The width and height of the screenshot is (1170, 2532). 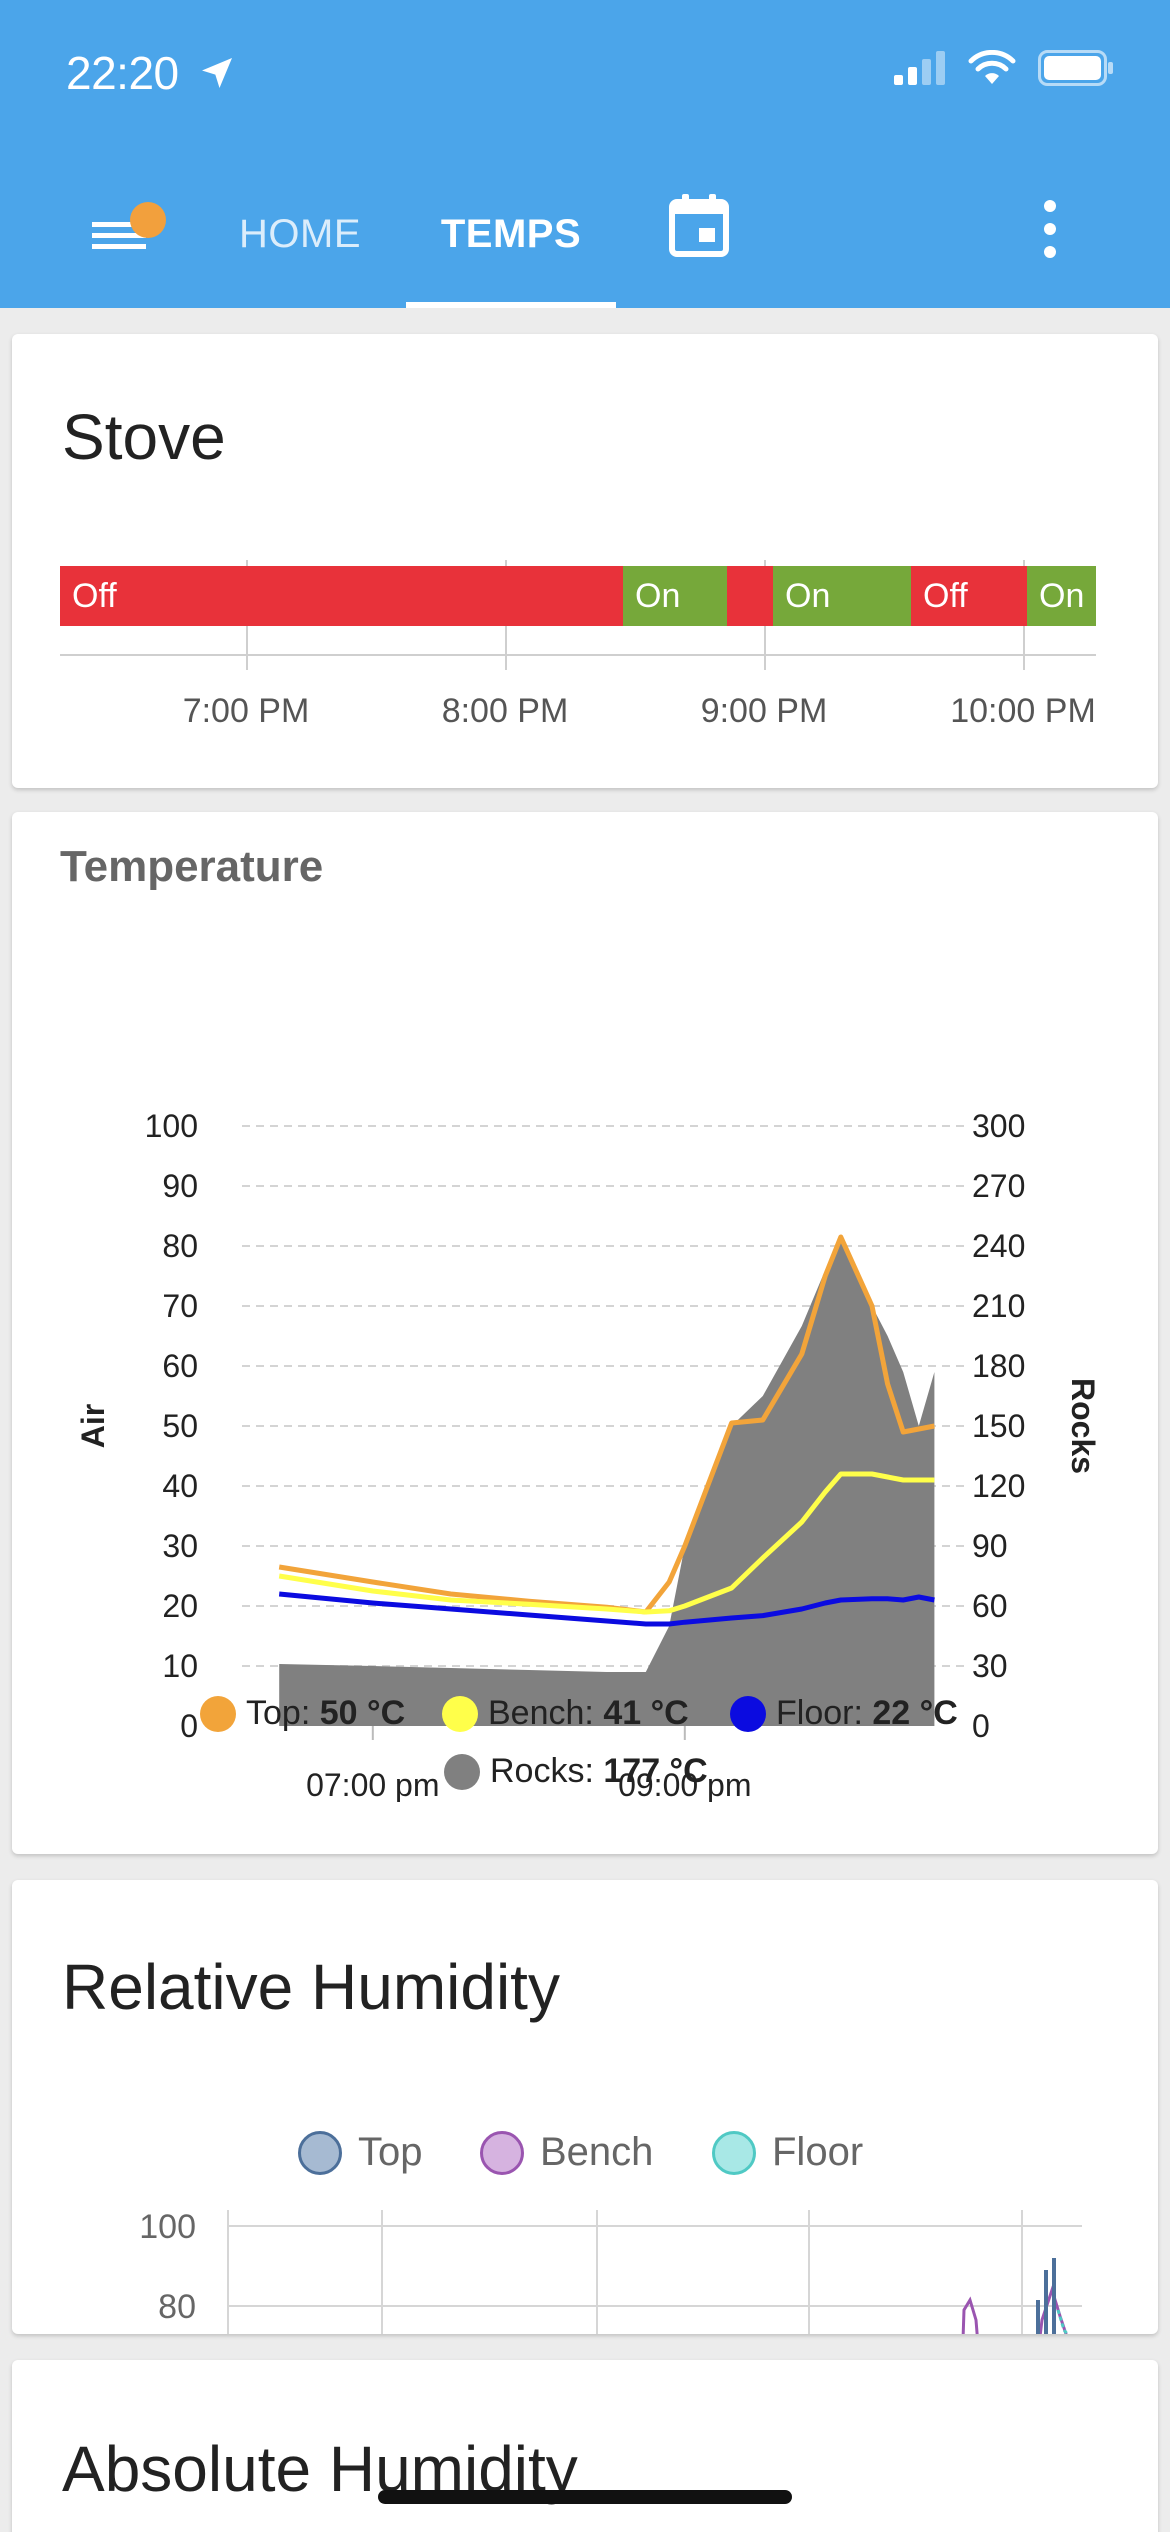 I want to click on tab-home: HOME, so click(x=300, y=234).